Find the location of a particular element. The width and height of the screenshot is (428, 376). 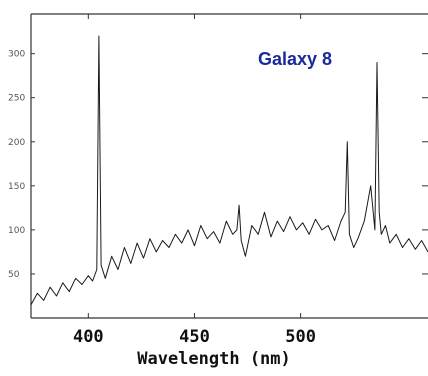

x-tick-label: 400 is located at coordinates (88, 337).